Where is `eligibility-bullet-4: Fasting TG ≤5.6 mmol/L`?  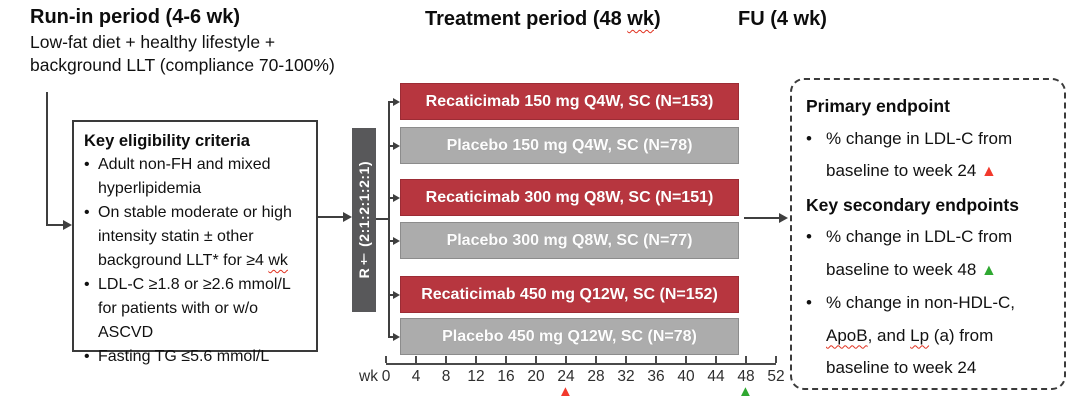
eligibility-bullet-4: Fasting TG ≤5.6 mmol/L is located at coordinates (196, 357).